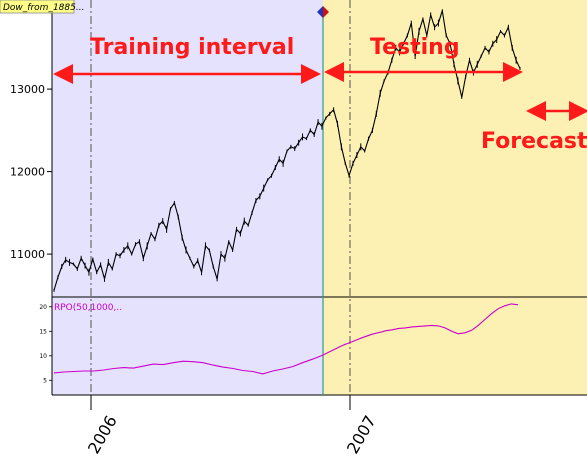 The image size is (587, 463). Describe the element at coordinates (293, 429) in the screenshot. I see `axis-area` at that location.